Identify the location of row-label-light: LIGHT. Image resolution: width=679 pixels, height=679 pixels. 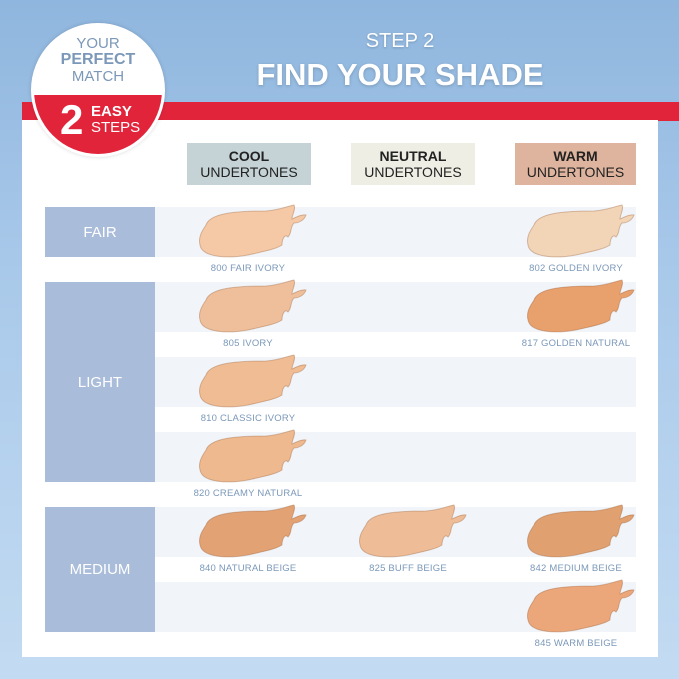
(100, 382).